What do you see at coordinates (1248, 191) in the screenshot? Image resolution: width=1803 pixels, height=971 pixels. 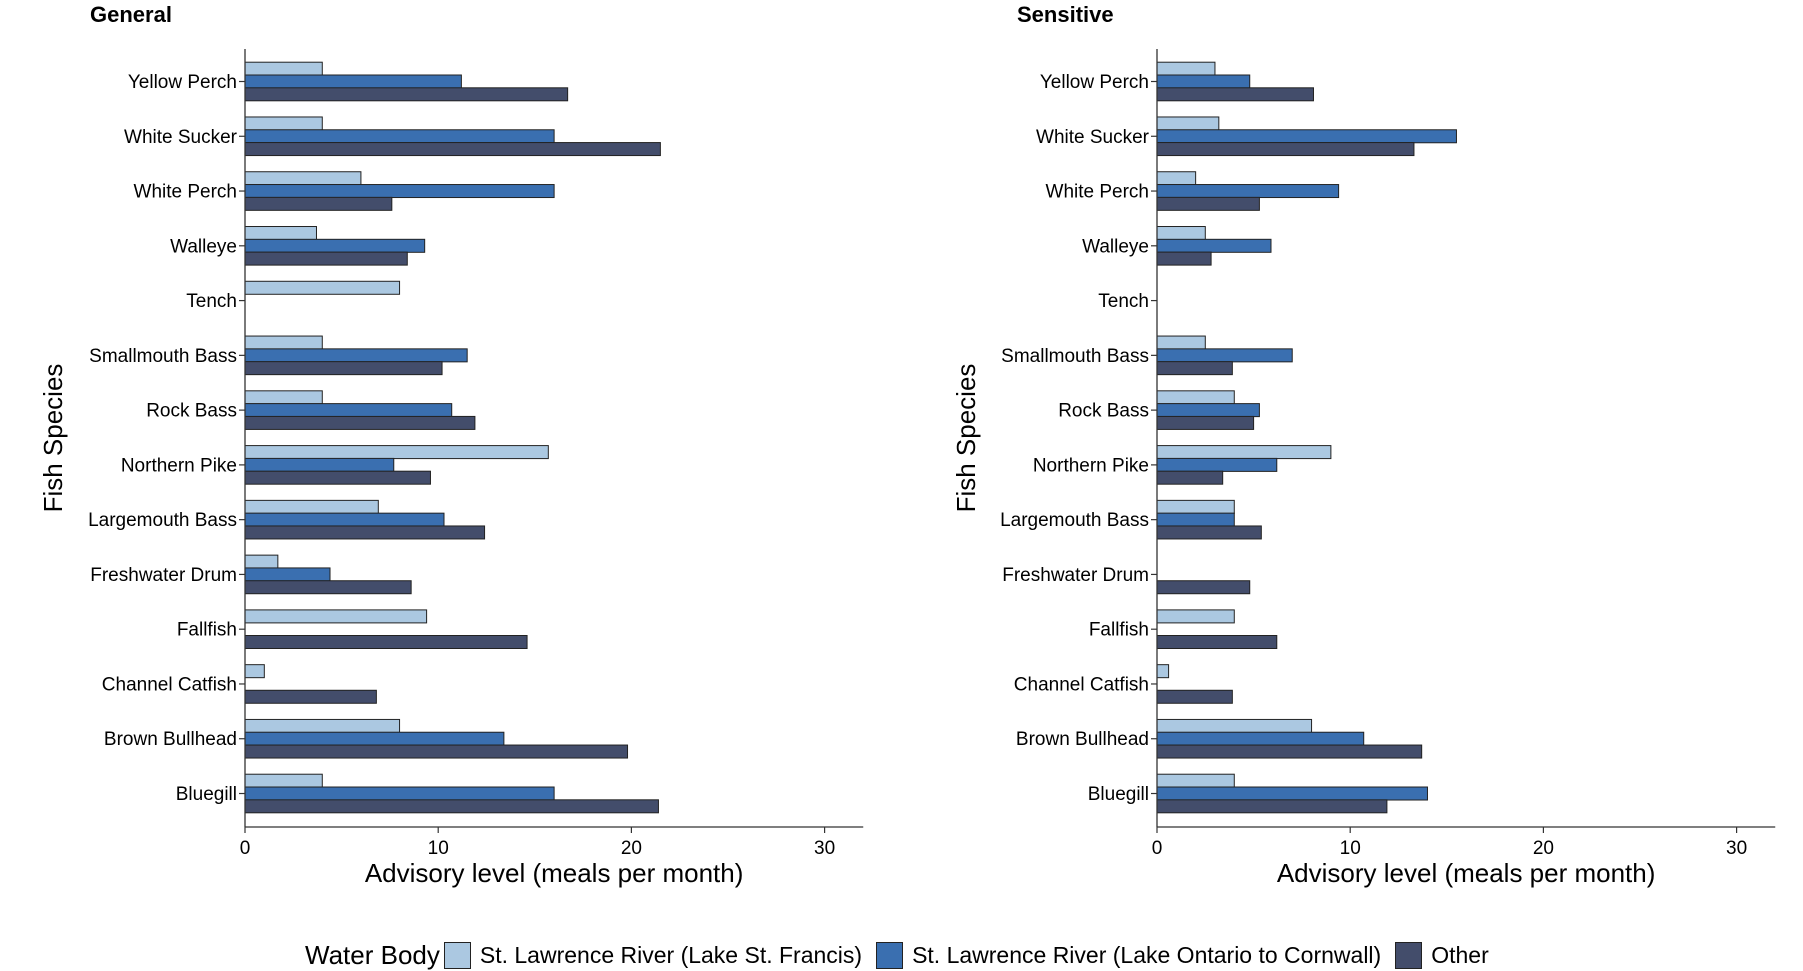 I see `bar-sensitive-white-perch-s2` at bounding box center [1248, 191].